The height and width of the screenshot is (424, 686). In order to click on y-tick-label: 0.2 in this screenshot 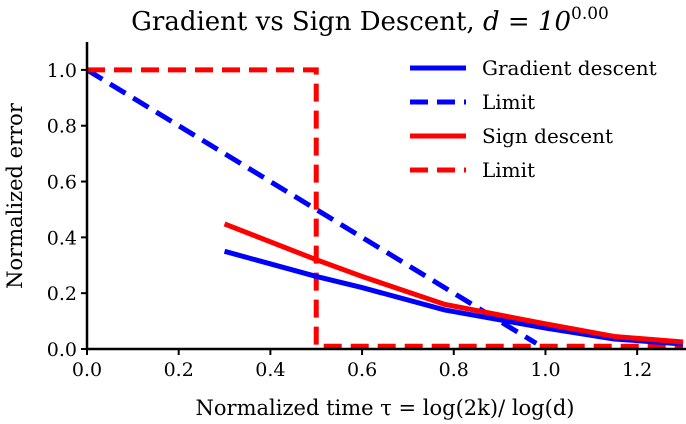, I will do `click(62, 294)`.